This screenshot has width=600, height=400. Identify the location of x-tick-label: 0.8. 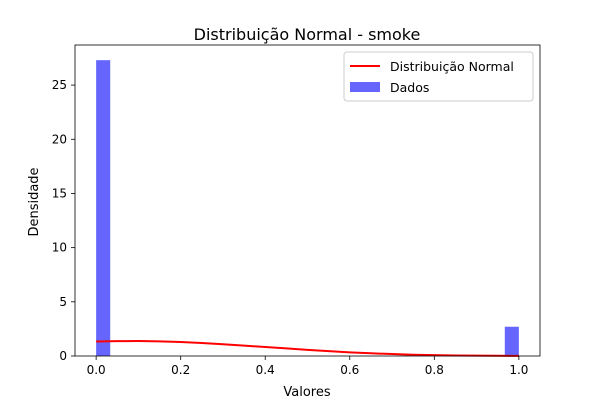
(434, 370).